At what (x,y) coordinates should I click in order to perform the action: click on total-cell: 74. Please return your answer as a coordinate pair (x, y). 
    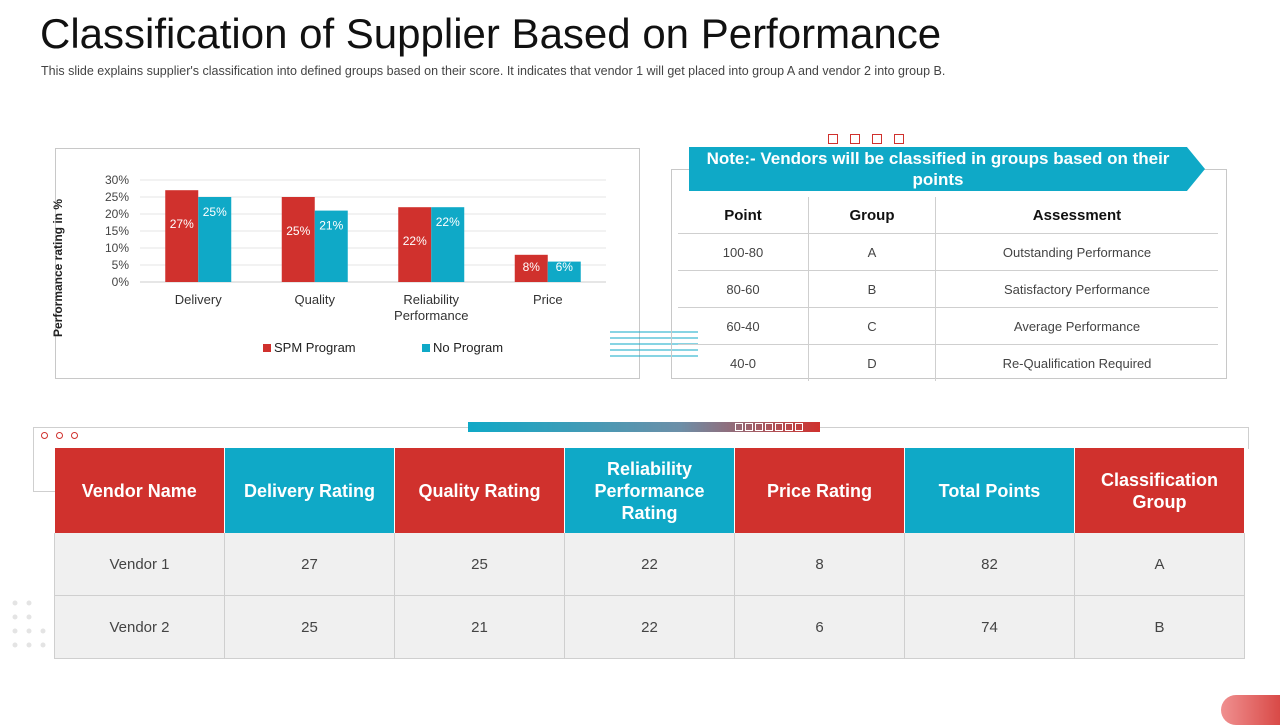
    Looking at the image, I should click on (989, 627).